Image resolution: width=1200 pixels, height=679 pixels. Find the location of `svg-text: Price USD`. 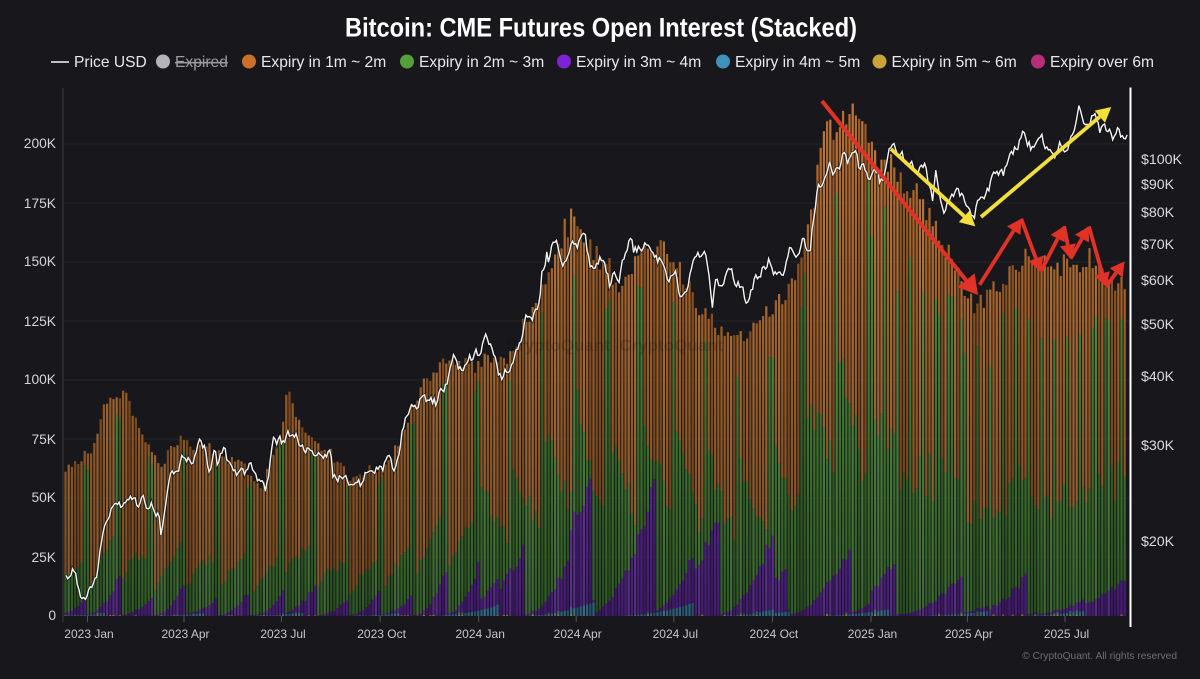

svg-text: Price USD is located at coordinates (110, 62).